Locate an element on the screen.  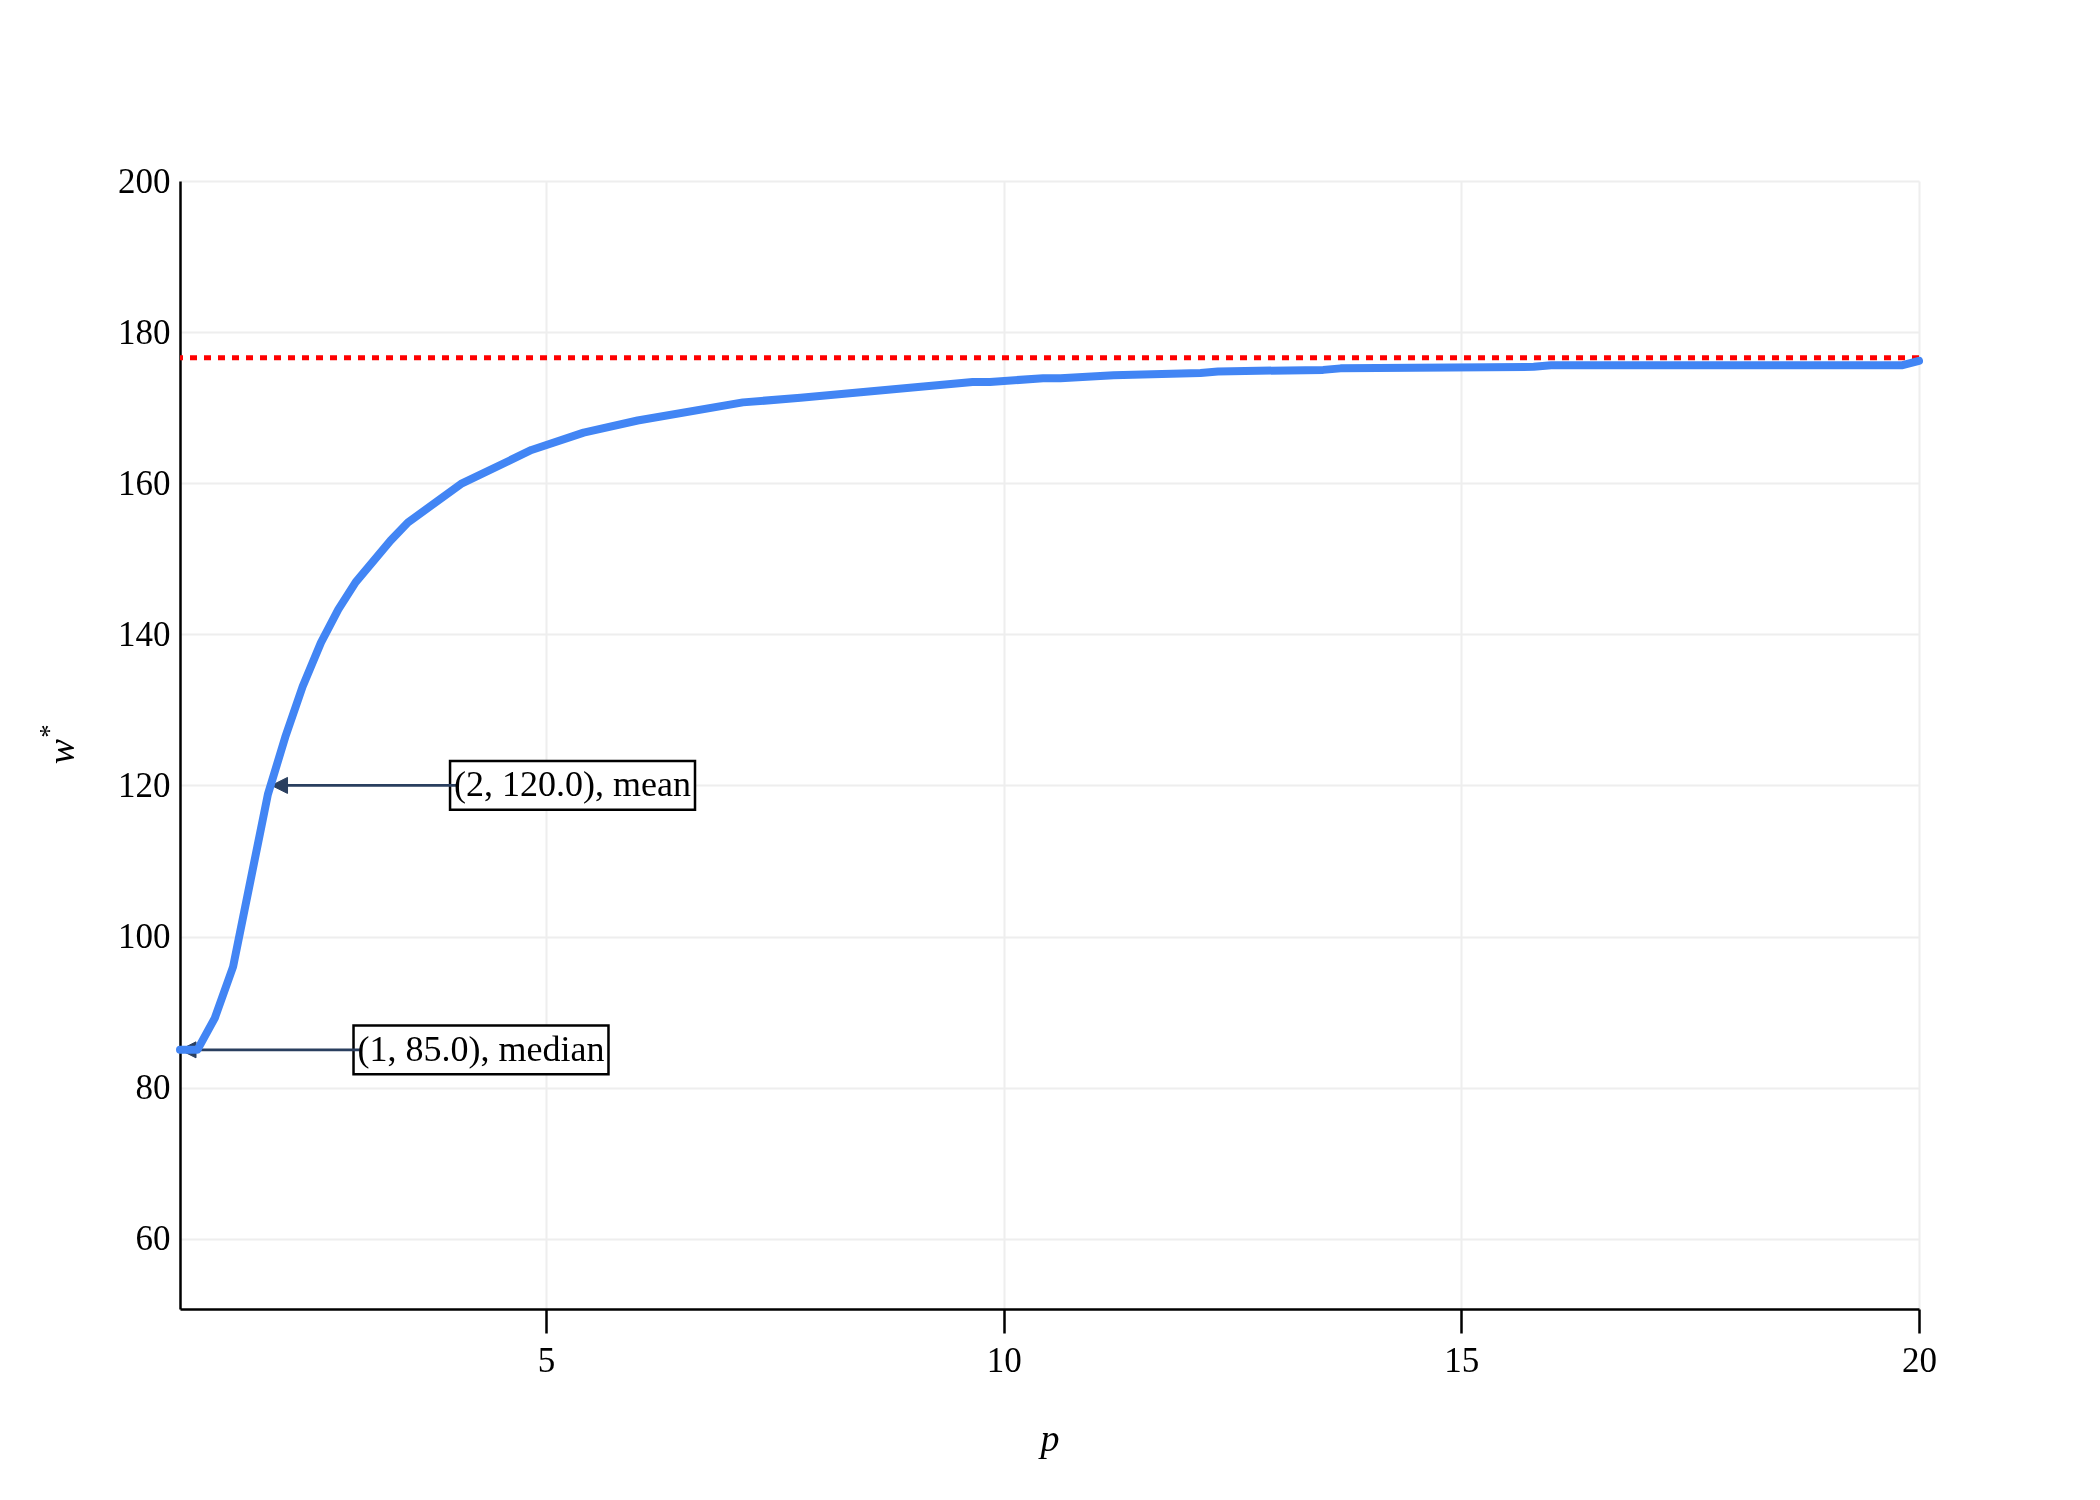
x-tick-label: 15 is located at coordinates (1462, 1360).